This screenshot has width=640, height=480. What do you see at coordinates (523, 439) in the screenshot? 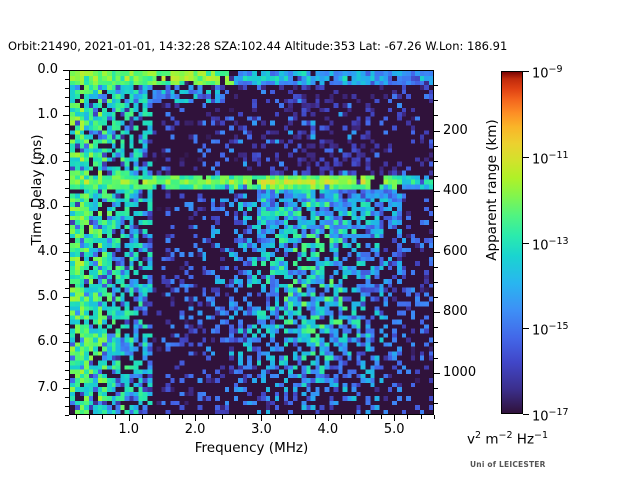
I see `colorbar-unit-hz: Hz` at bounding box center [523, 439].